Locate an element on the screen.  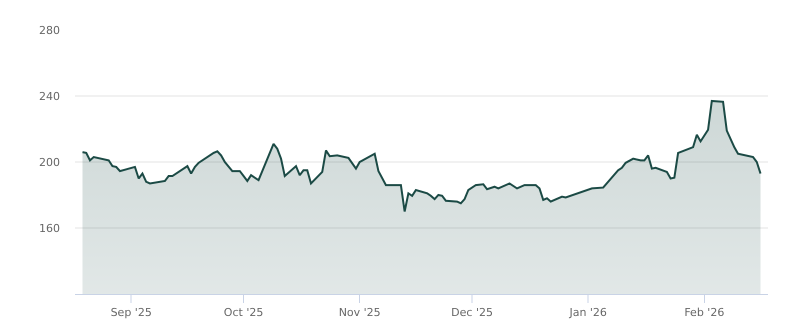
y-tick-label: 200 is located at coordinates (49, 162).